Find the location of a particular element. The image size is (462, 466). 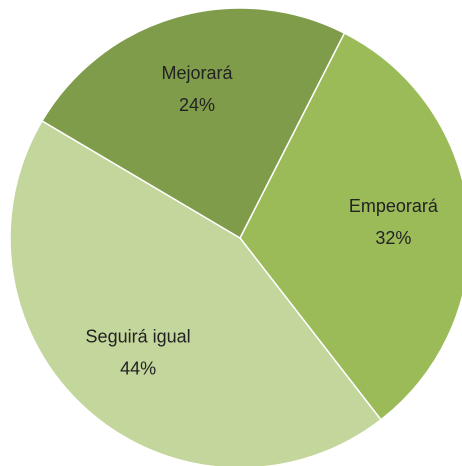

slice-value: 32% is located at coordinates (393, 238).